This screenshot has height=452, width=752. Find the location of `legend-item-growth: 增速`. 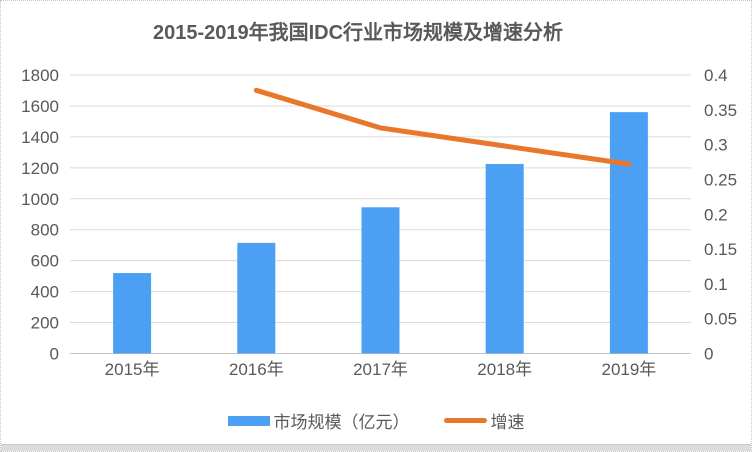

legend-item-growth: 增速 is located at coordinates (484, 420).